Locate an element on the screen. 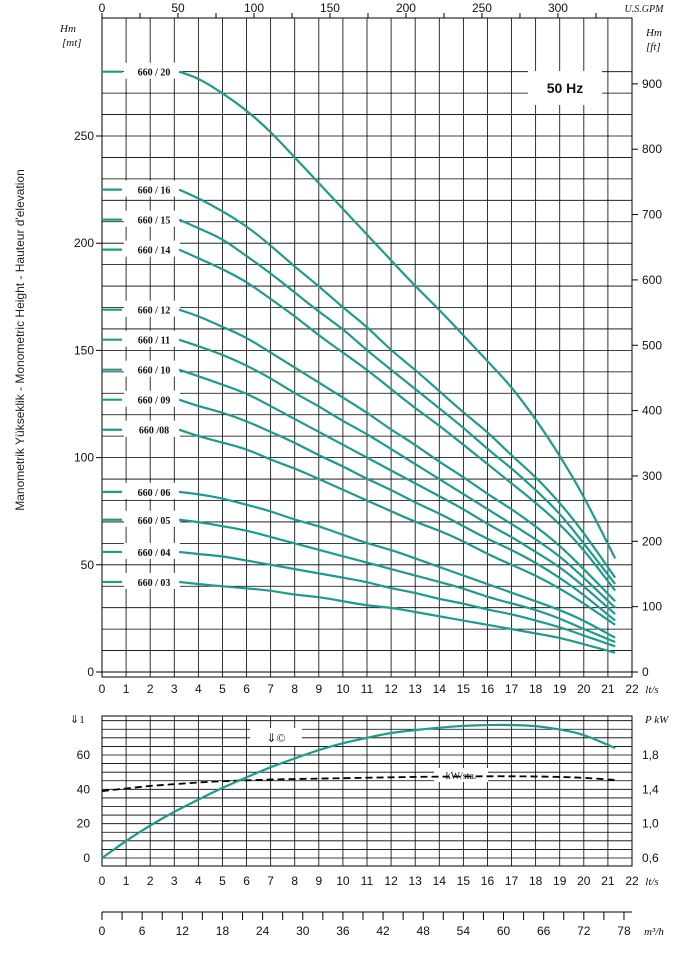 This screenshot has width=679, height=968. y-right-tick-label: 300 is located at coordinates (652, 476).